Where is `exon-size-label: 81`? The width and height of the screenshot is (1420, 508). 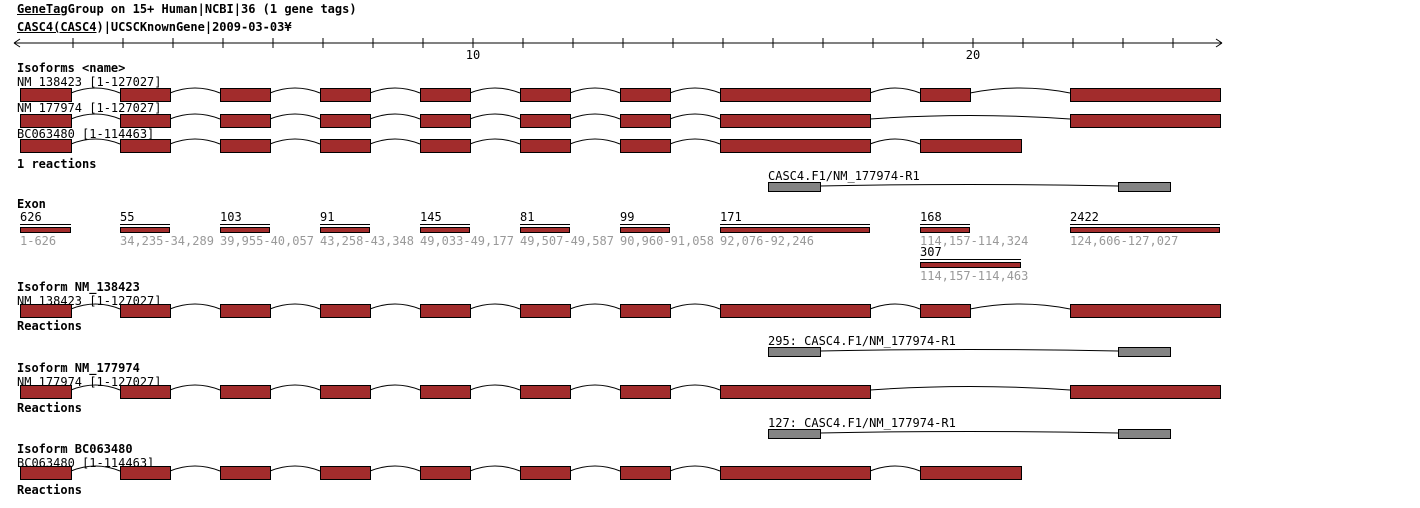 exon-size-label: 81 is located at coordinates (545, 218).